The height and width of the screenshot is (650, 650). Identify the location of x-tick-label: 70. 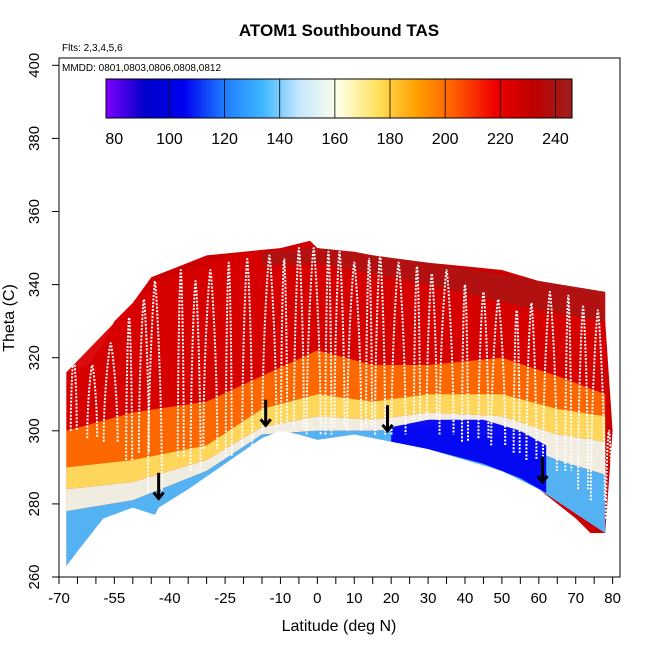
(575, 598).